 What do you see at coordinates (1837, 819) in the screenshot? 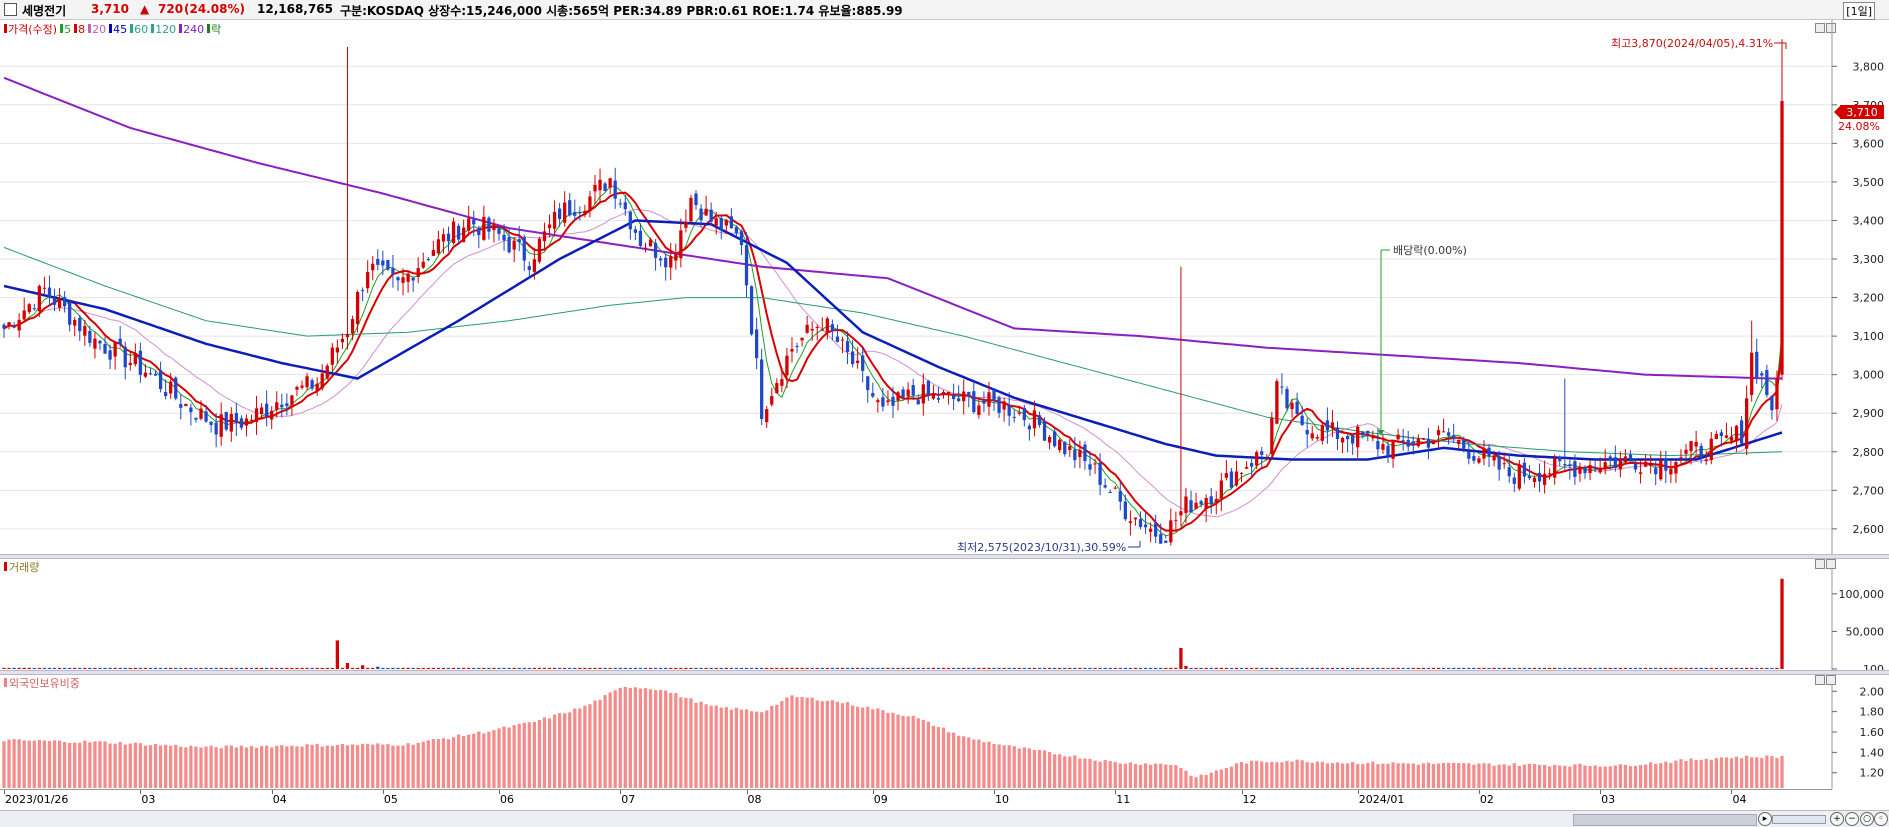
I see `zoom-in-icon: +` at bounding box center [1837, 819].